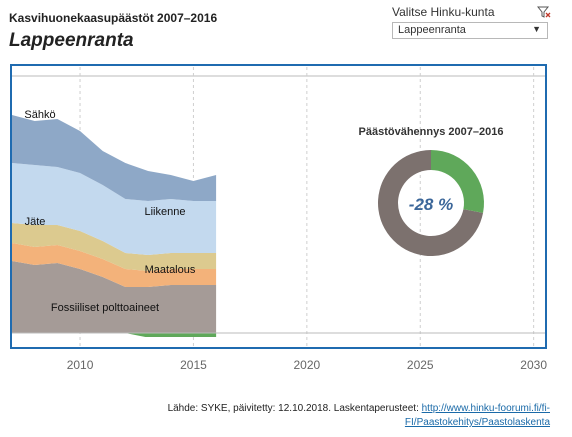  I want to click on series-label-0: Sähkö, so click(39, 115).